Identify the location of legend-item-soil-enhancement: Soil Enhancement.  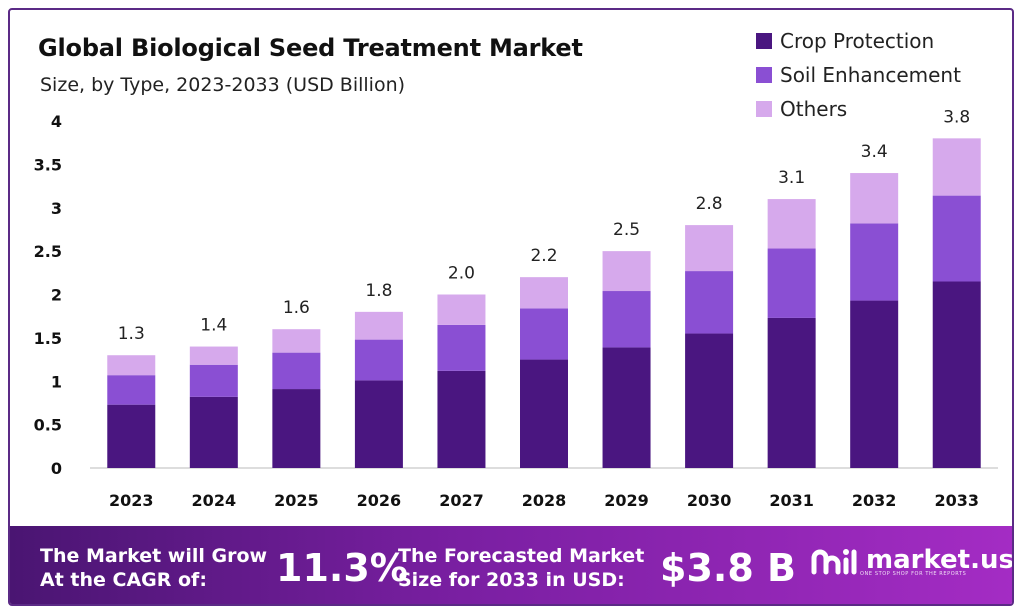
(858, 75).